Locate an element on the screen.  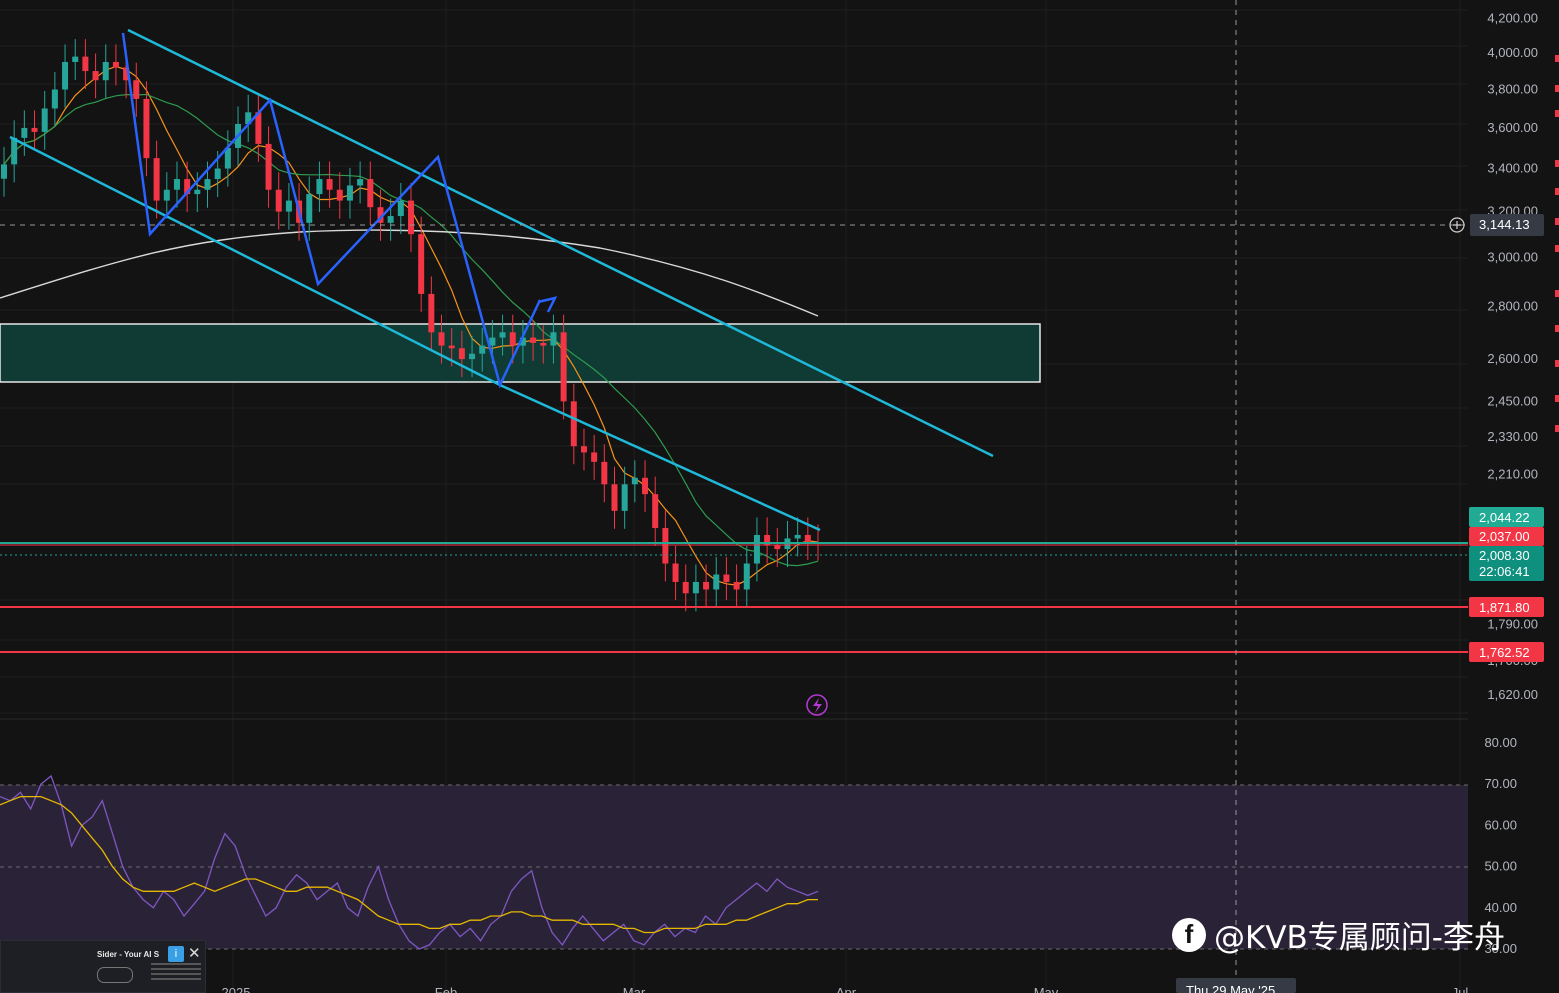
channel-lower-line-ext is located at coordinates (660, 457).